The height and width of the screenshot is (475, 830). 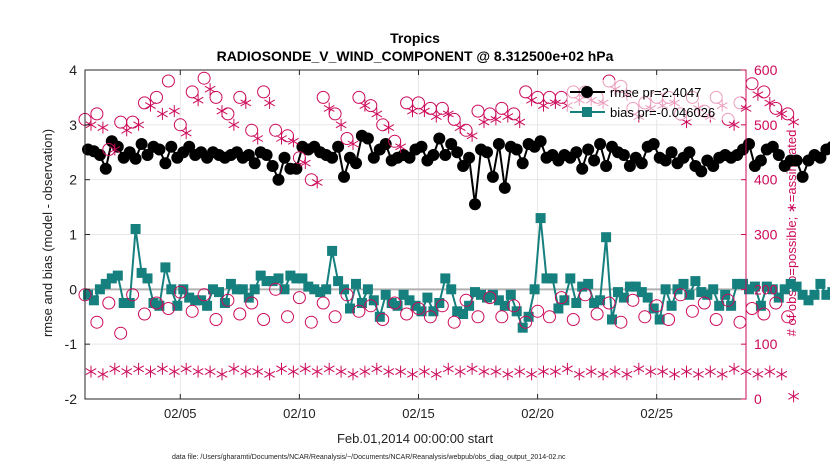 I want to click on y-tick-label-left: -2, so click(x=71, y=399).